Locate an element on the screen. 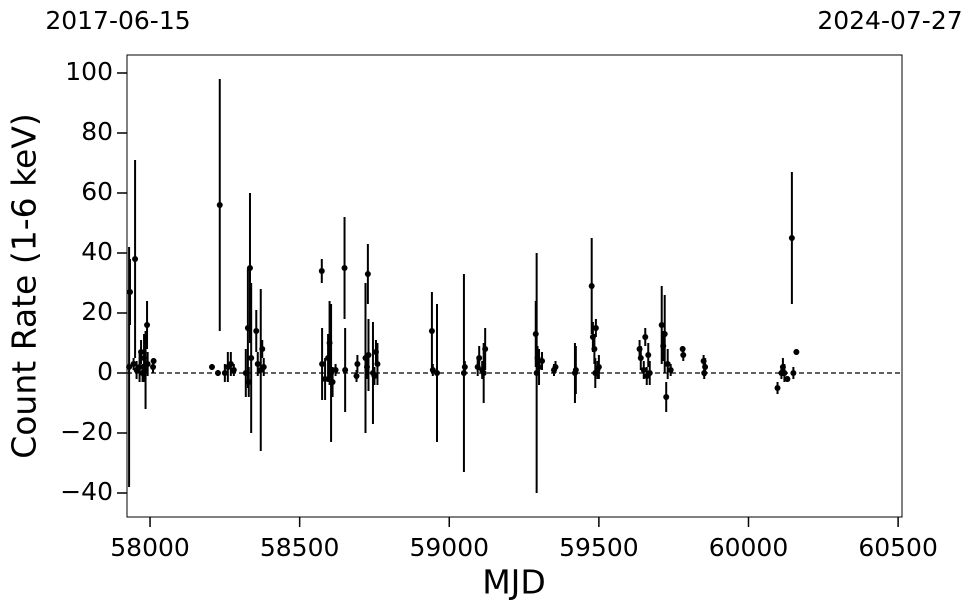  x-tick-label: 58500 is located at coordinates (300, 547).